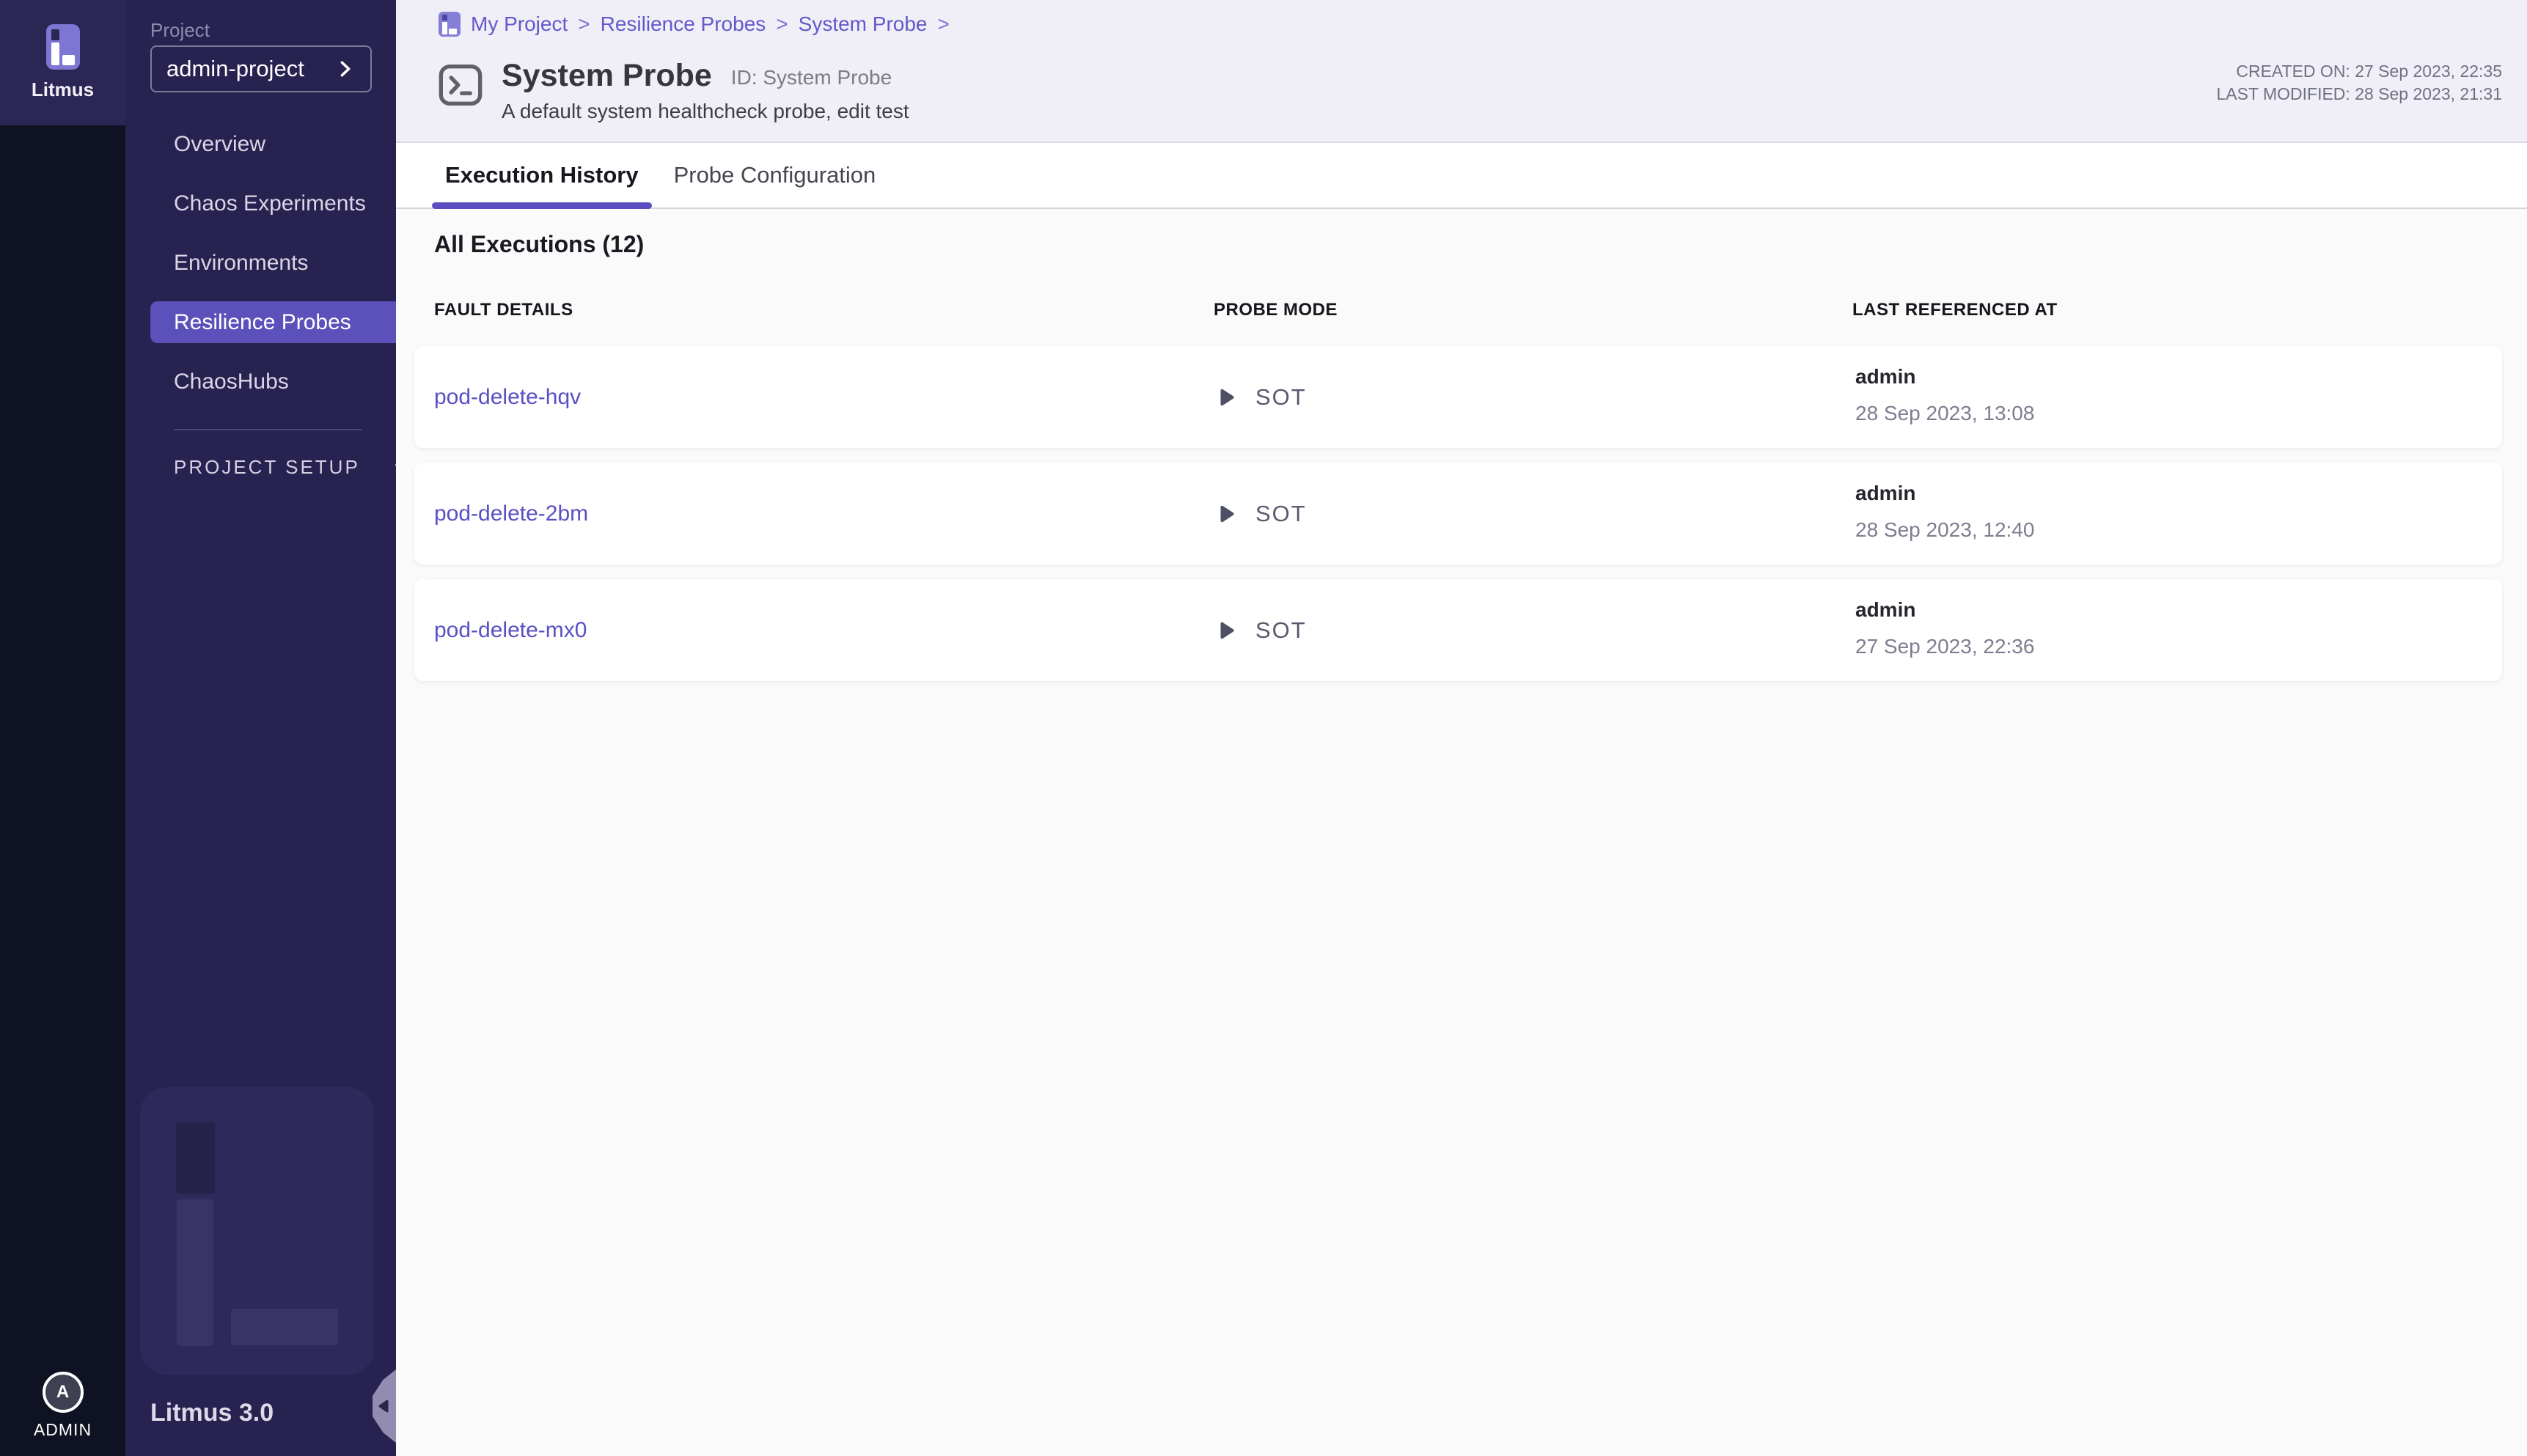  What do you see at coordinates (511, 513) in the screenshot?
I see `fault-link: pod-delete-2bm` at bounding box center [511, 513].